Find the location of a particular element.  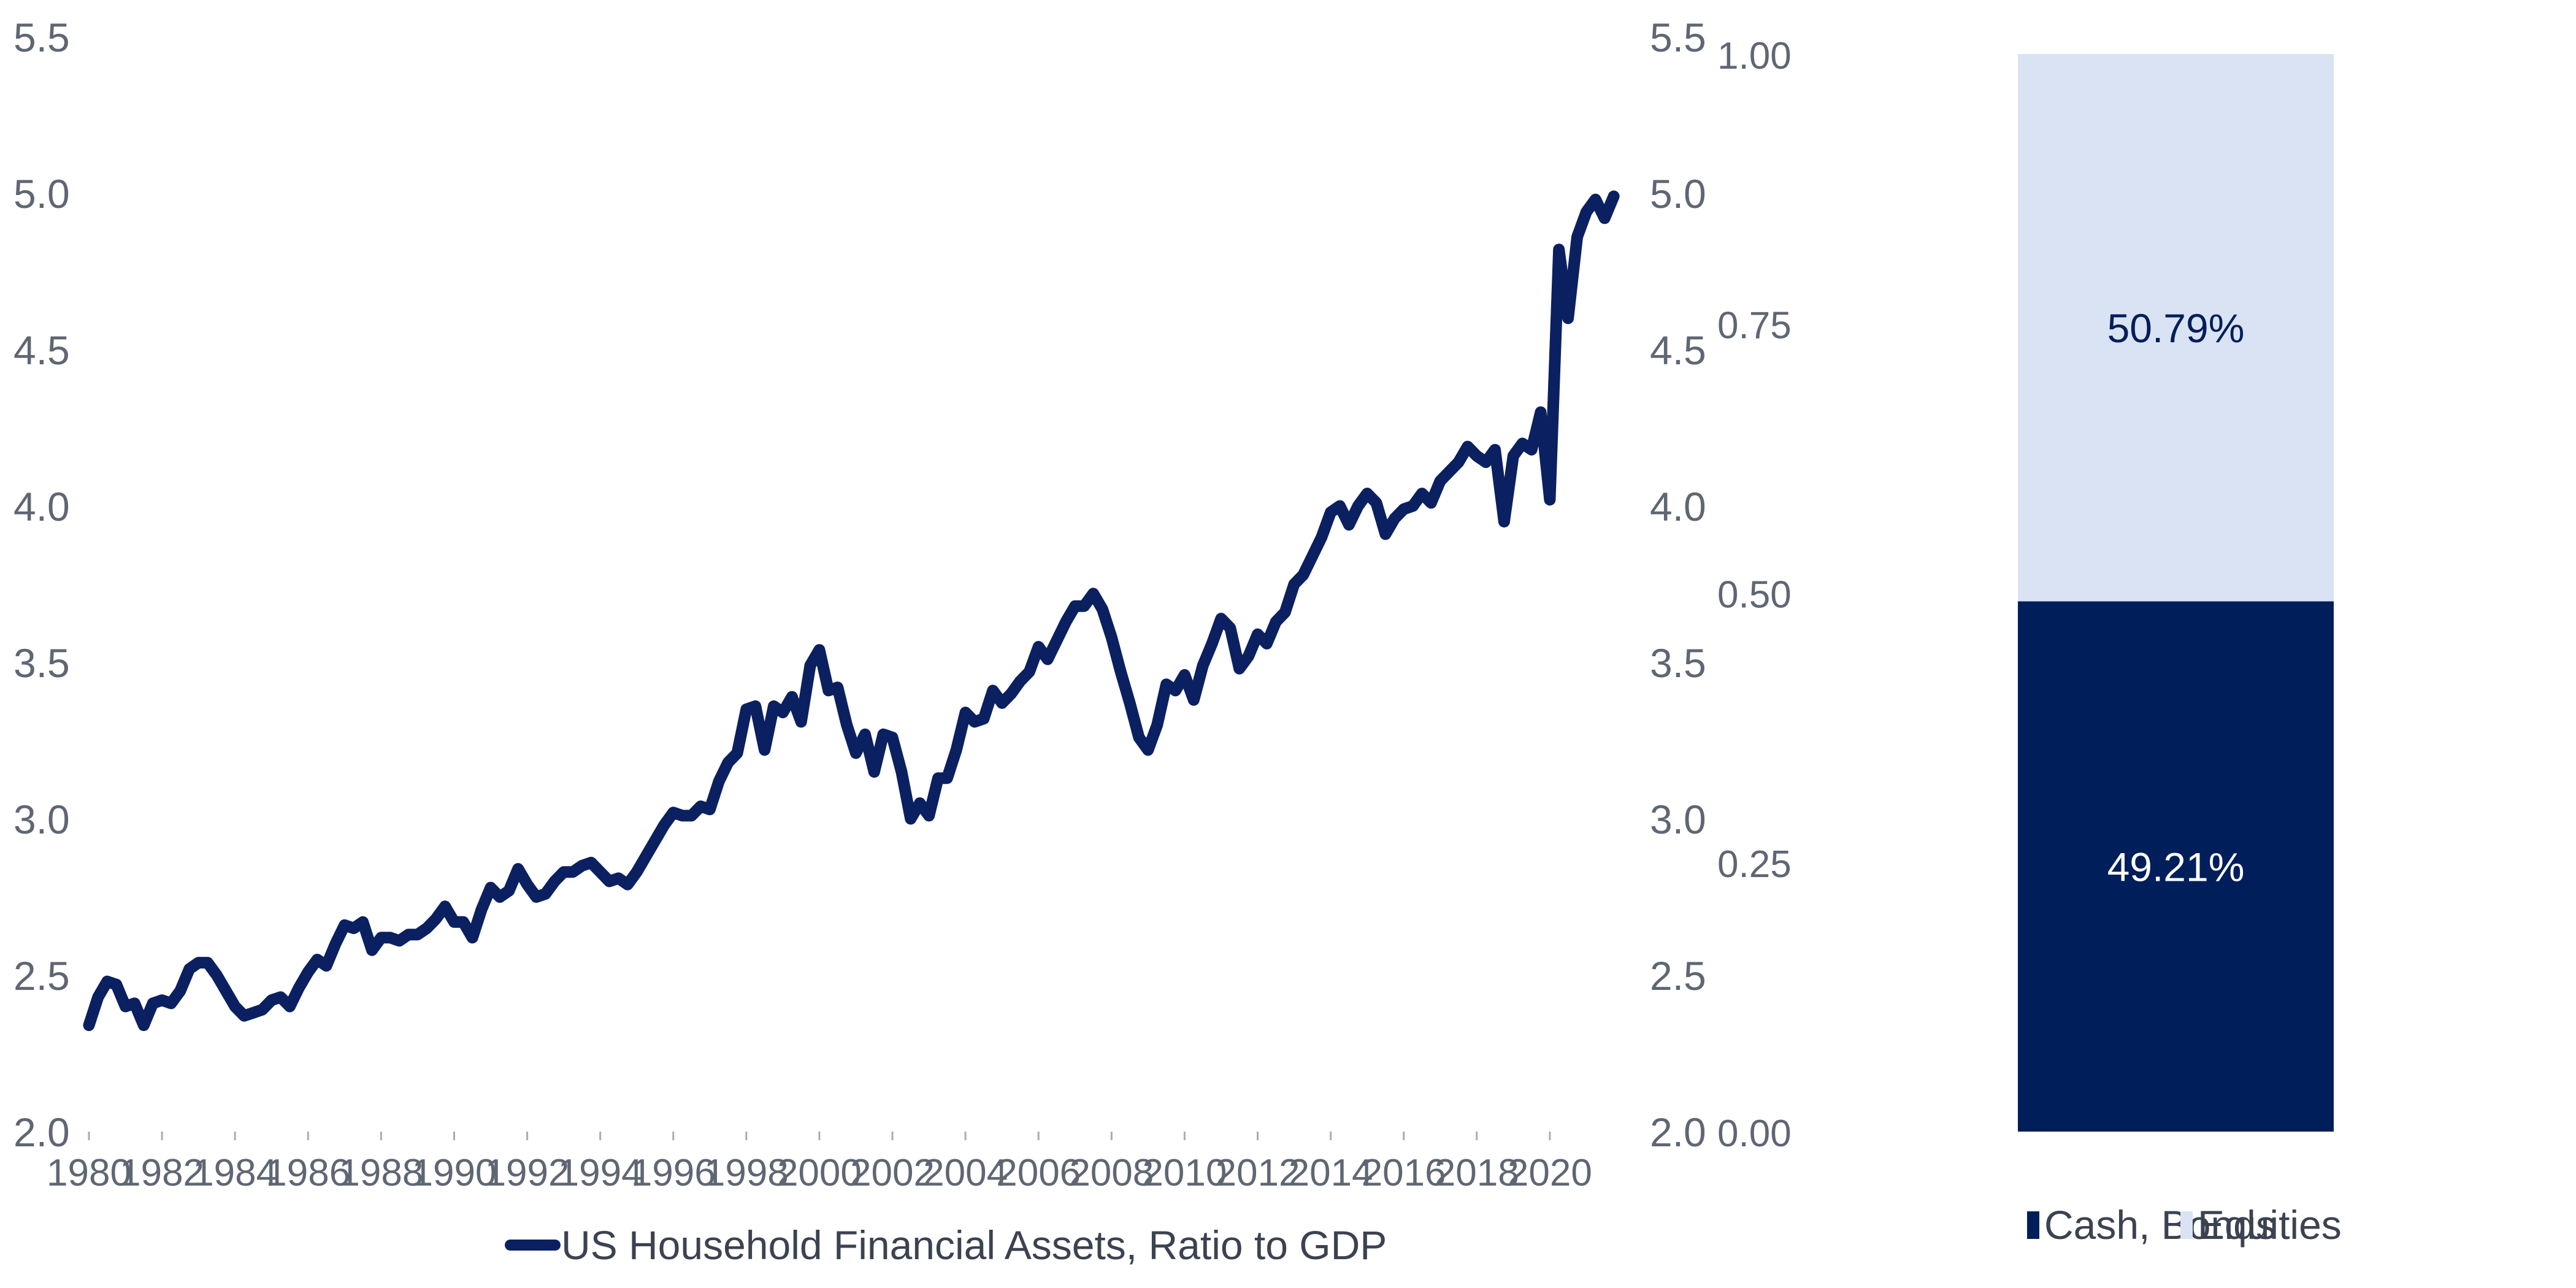

x-tick-12: 2004 is located at coordinates (965, 1173).